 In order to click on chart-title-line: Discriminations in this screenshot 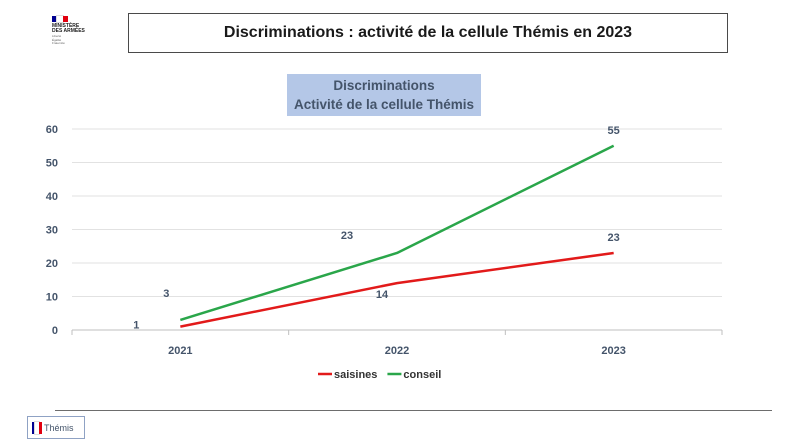, I will do `click(384, 85)`.